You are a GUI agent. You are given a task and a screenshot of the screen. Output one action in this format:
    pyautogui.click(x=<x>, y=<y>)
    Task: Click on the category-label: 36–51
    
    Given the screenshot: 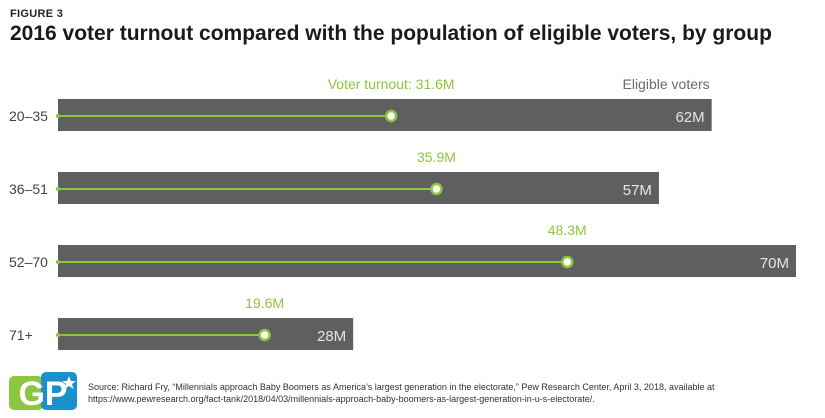 What is the action you would take?
    pyautogui.click(x=28, y=189)
    